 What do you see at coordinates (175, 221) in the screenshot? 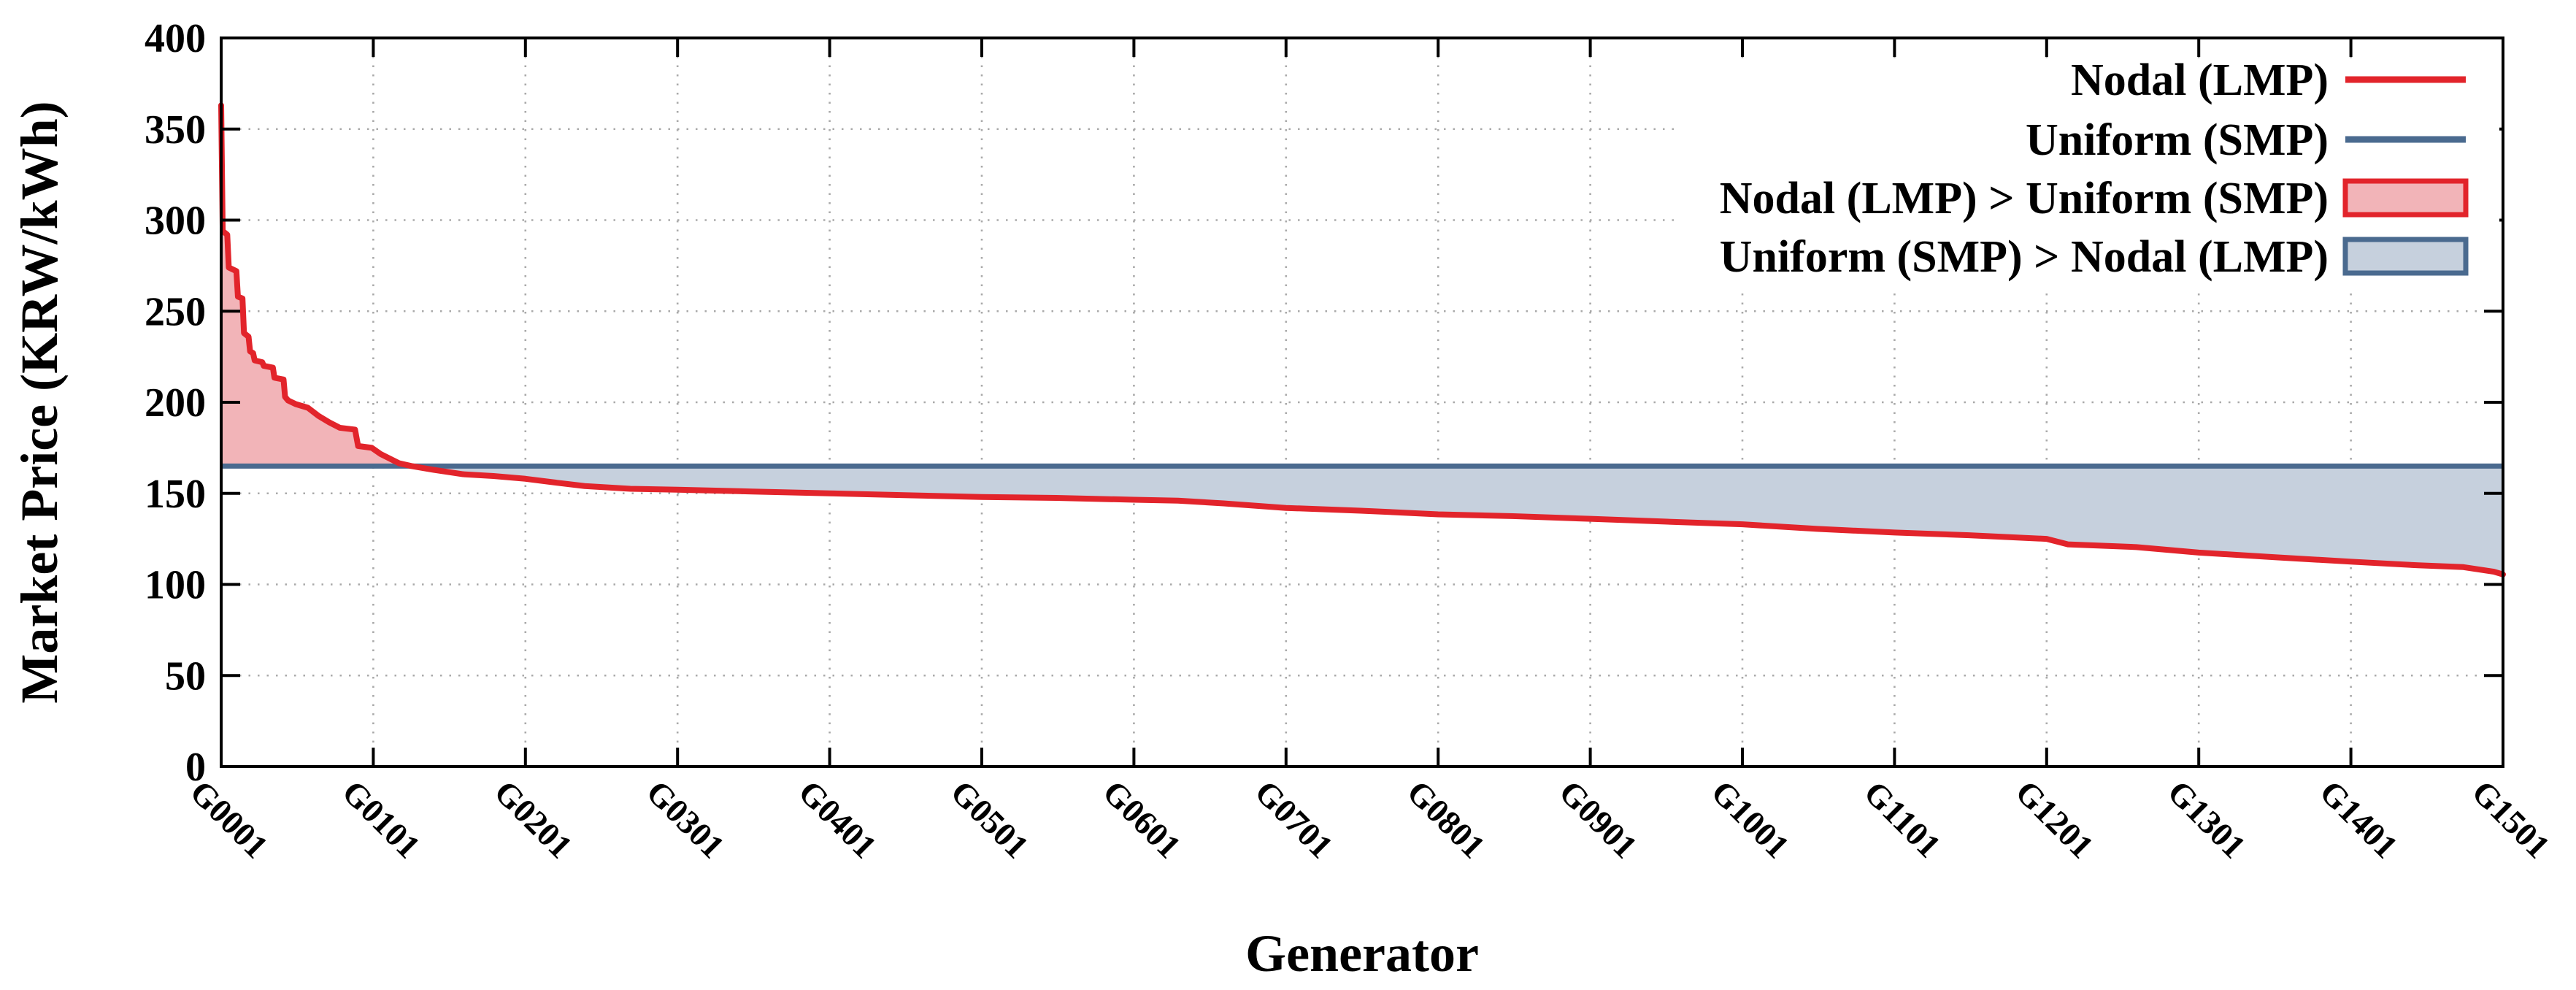
I see `y-tick-label: 300` at bounding box center [175, 221].